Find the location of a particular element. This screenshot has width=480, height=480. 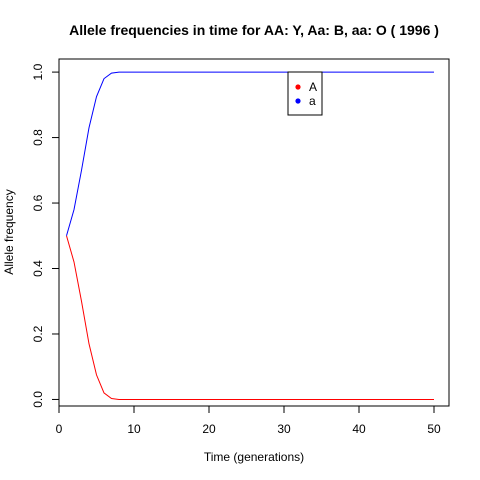

x-axis-label: Time (generations) is located at coordinates (254, 457).